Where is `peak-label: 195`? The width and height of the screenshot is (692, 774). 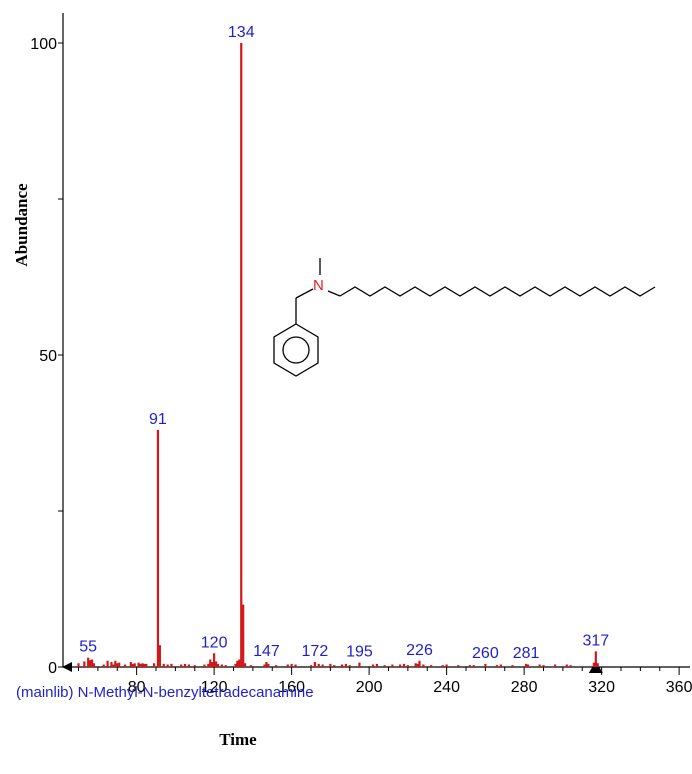
peak-label: 195 is located at coordinates (359, 652).